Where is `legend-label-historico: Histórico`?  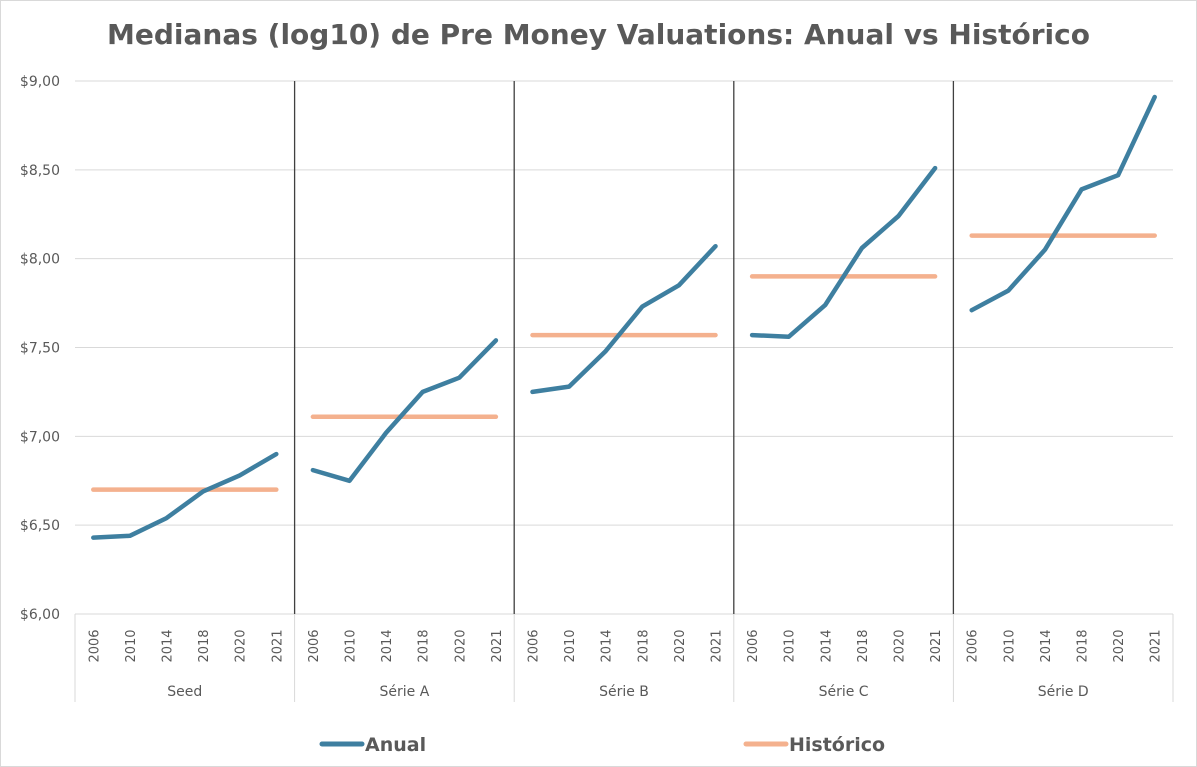 legend-label-historico: Histórico is located at coordinates (837, 745).